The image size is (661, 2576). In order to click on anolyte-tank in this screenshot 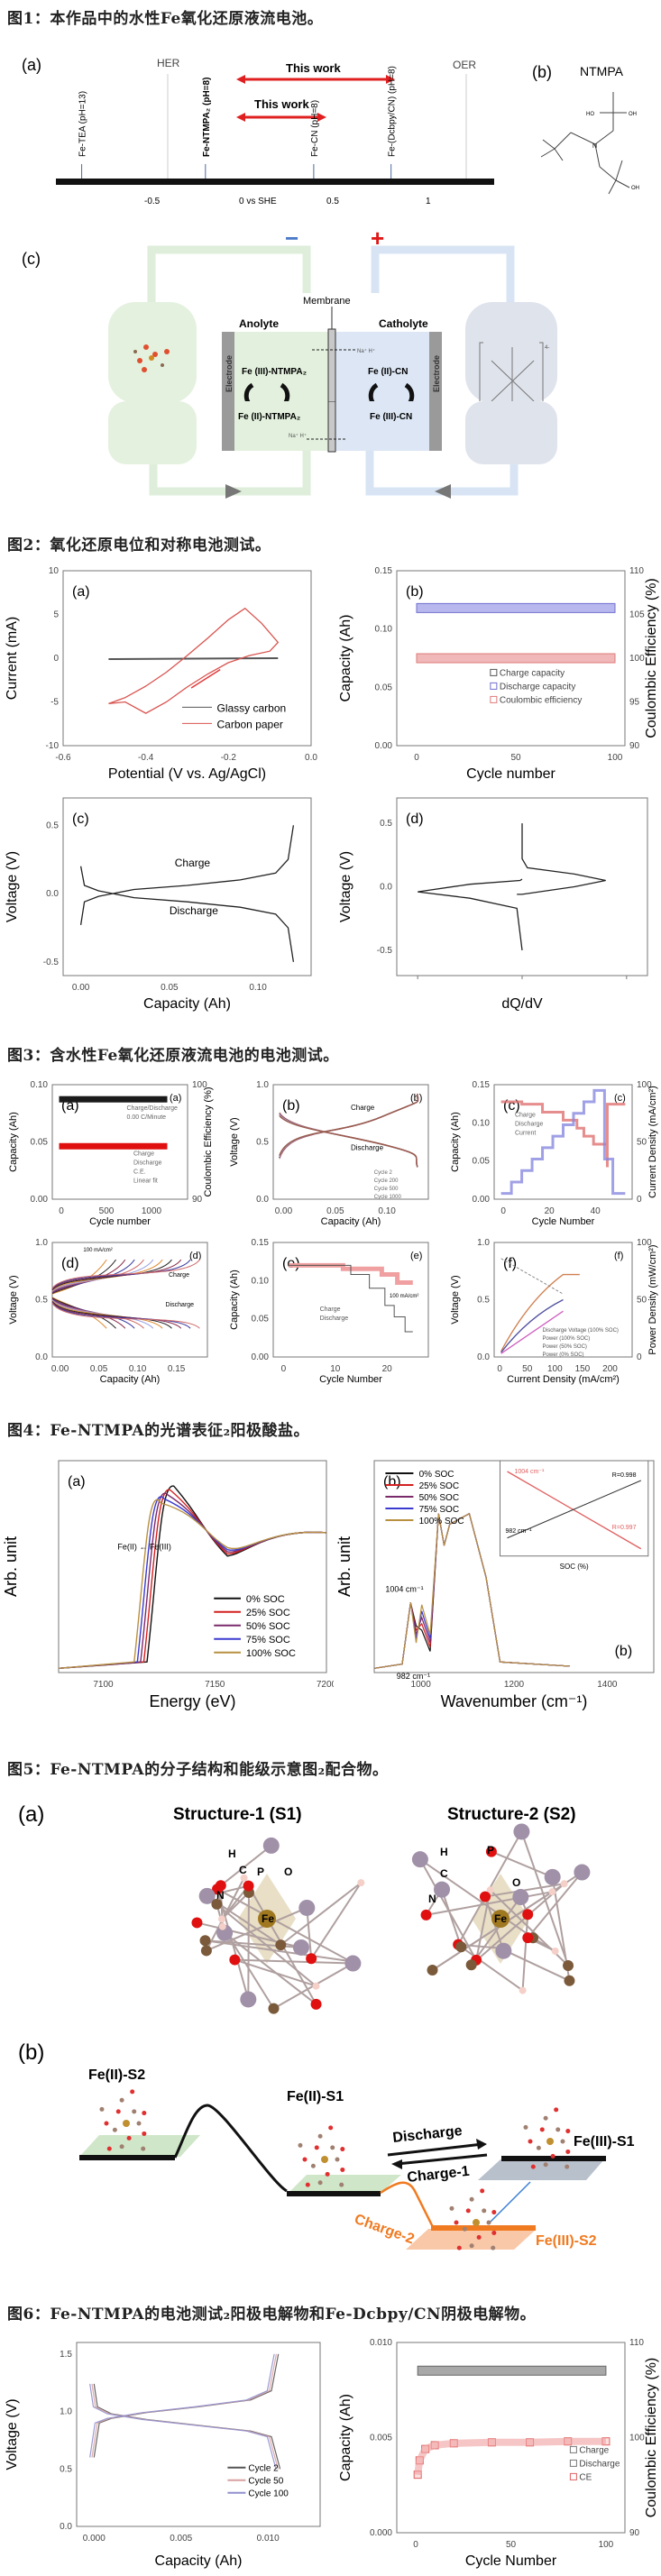, I will do `click(152, 351)`.